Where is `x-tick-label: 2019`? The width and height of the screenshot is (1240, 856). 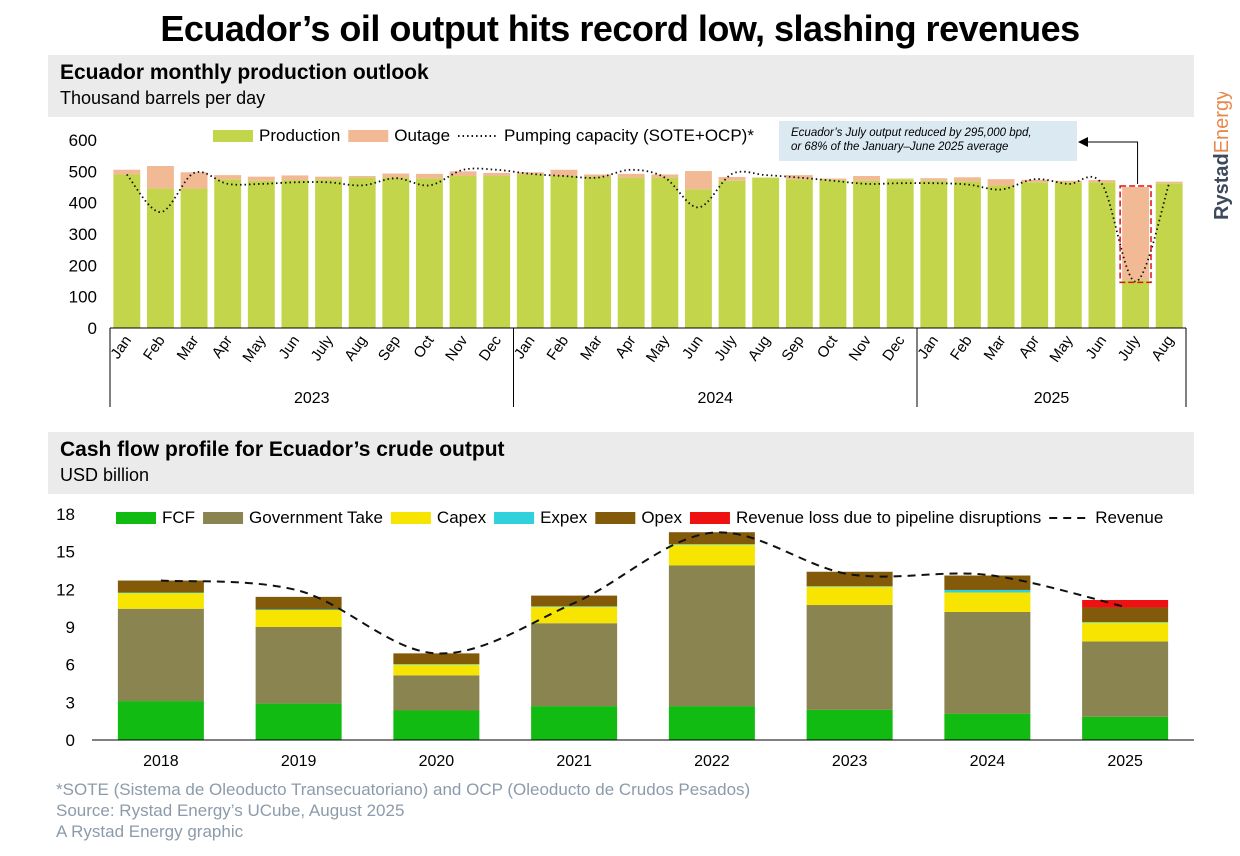 x-tick-label: 2019 is located at coordinates (299, 761).